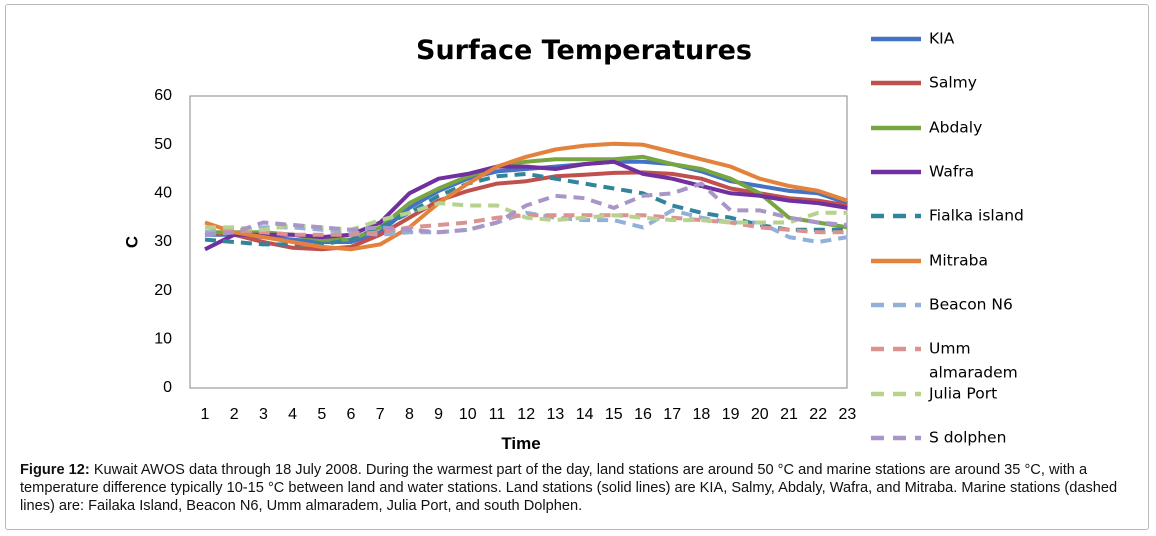  What do you see at coordinates (55, 470) in the screenshot?
I see `caption-label: Figure 12:` at bounding box center [55, 470].